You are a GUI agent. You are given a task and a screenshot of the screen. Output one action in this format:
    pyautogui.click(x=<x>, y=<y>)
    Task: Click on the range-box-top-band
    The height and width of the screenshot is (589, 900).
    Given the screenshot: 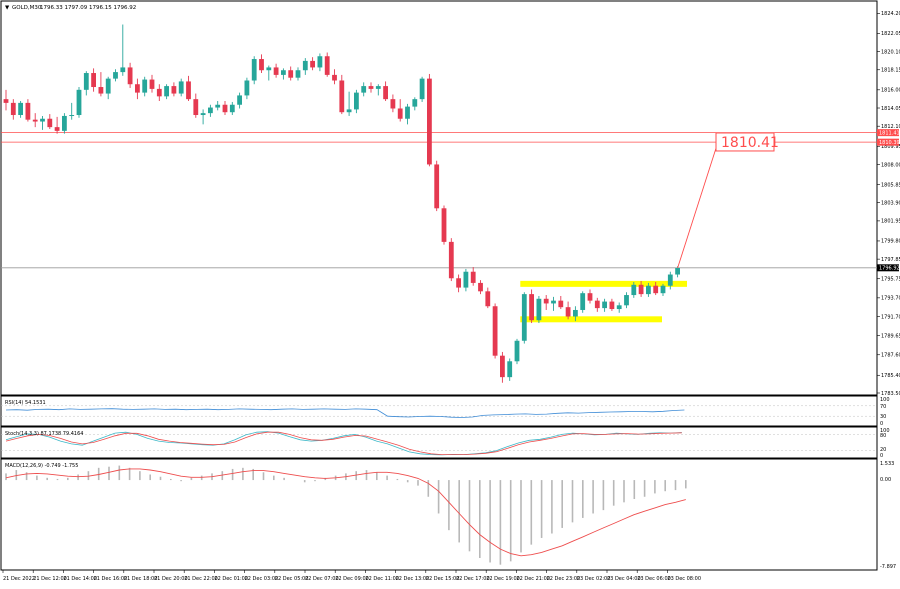 What is the action you would take?
    pyautogui.click(x=603, y=283)
    